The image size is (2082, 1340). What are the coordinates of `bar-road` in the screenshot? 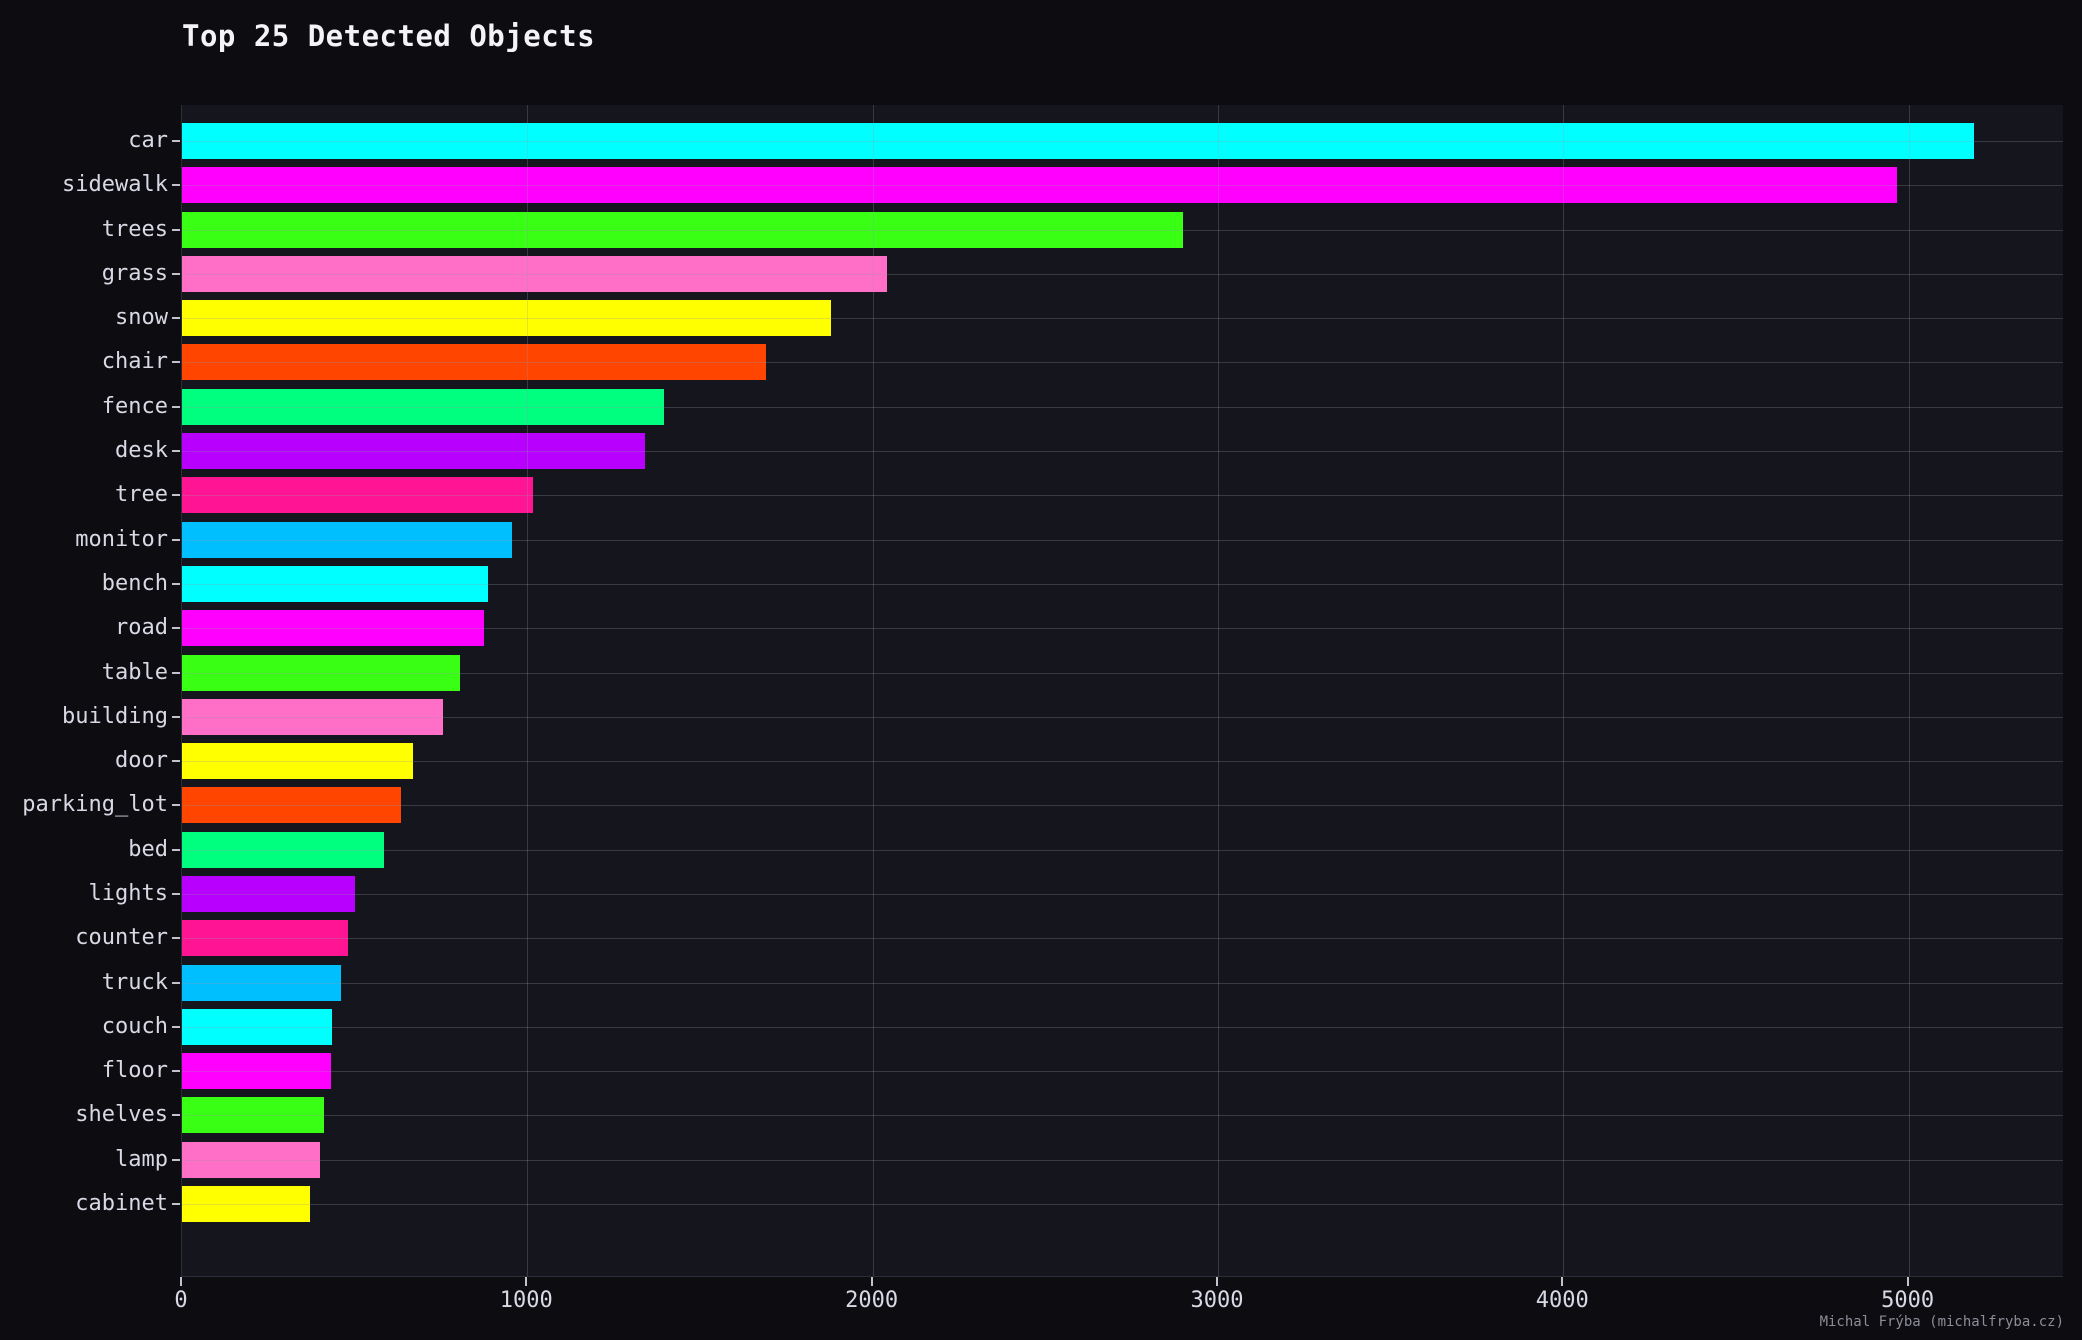 It's located at (333, 628).